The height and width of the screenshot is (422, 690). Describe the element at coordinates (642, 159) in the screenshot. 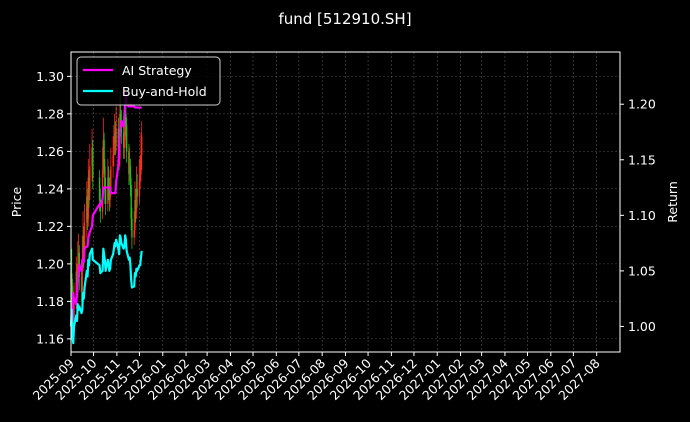

I see `y2-tick-label: 1.15` at that location.